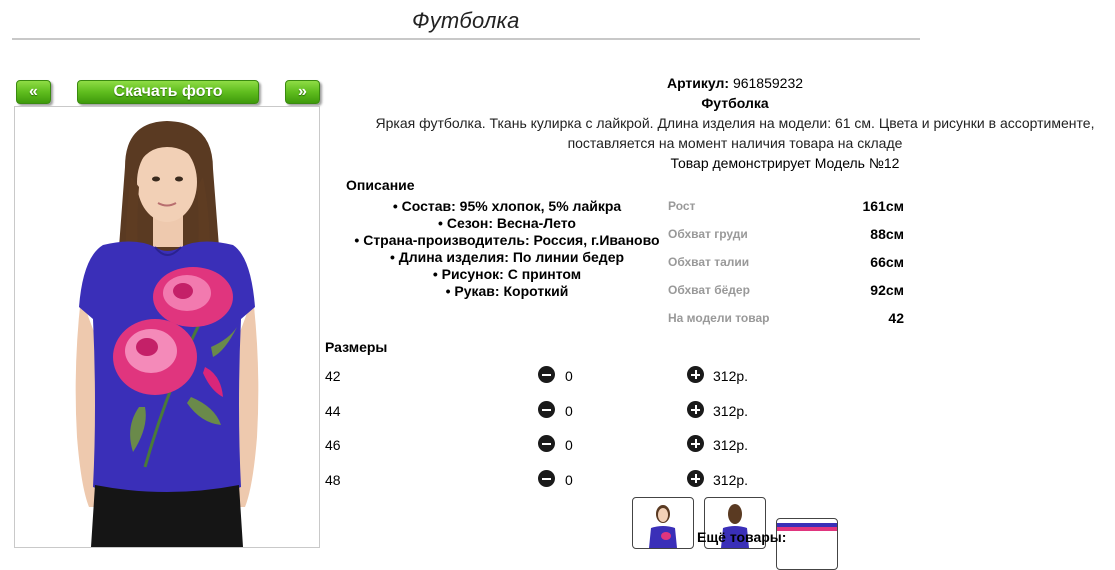  I want to click on article-value: 961859232, so click(768, 83).